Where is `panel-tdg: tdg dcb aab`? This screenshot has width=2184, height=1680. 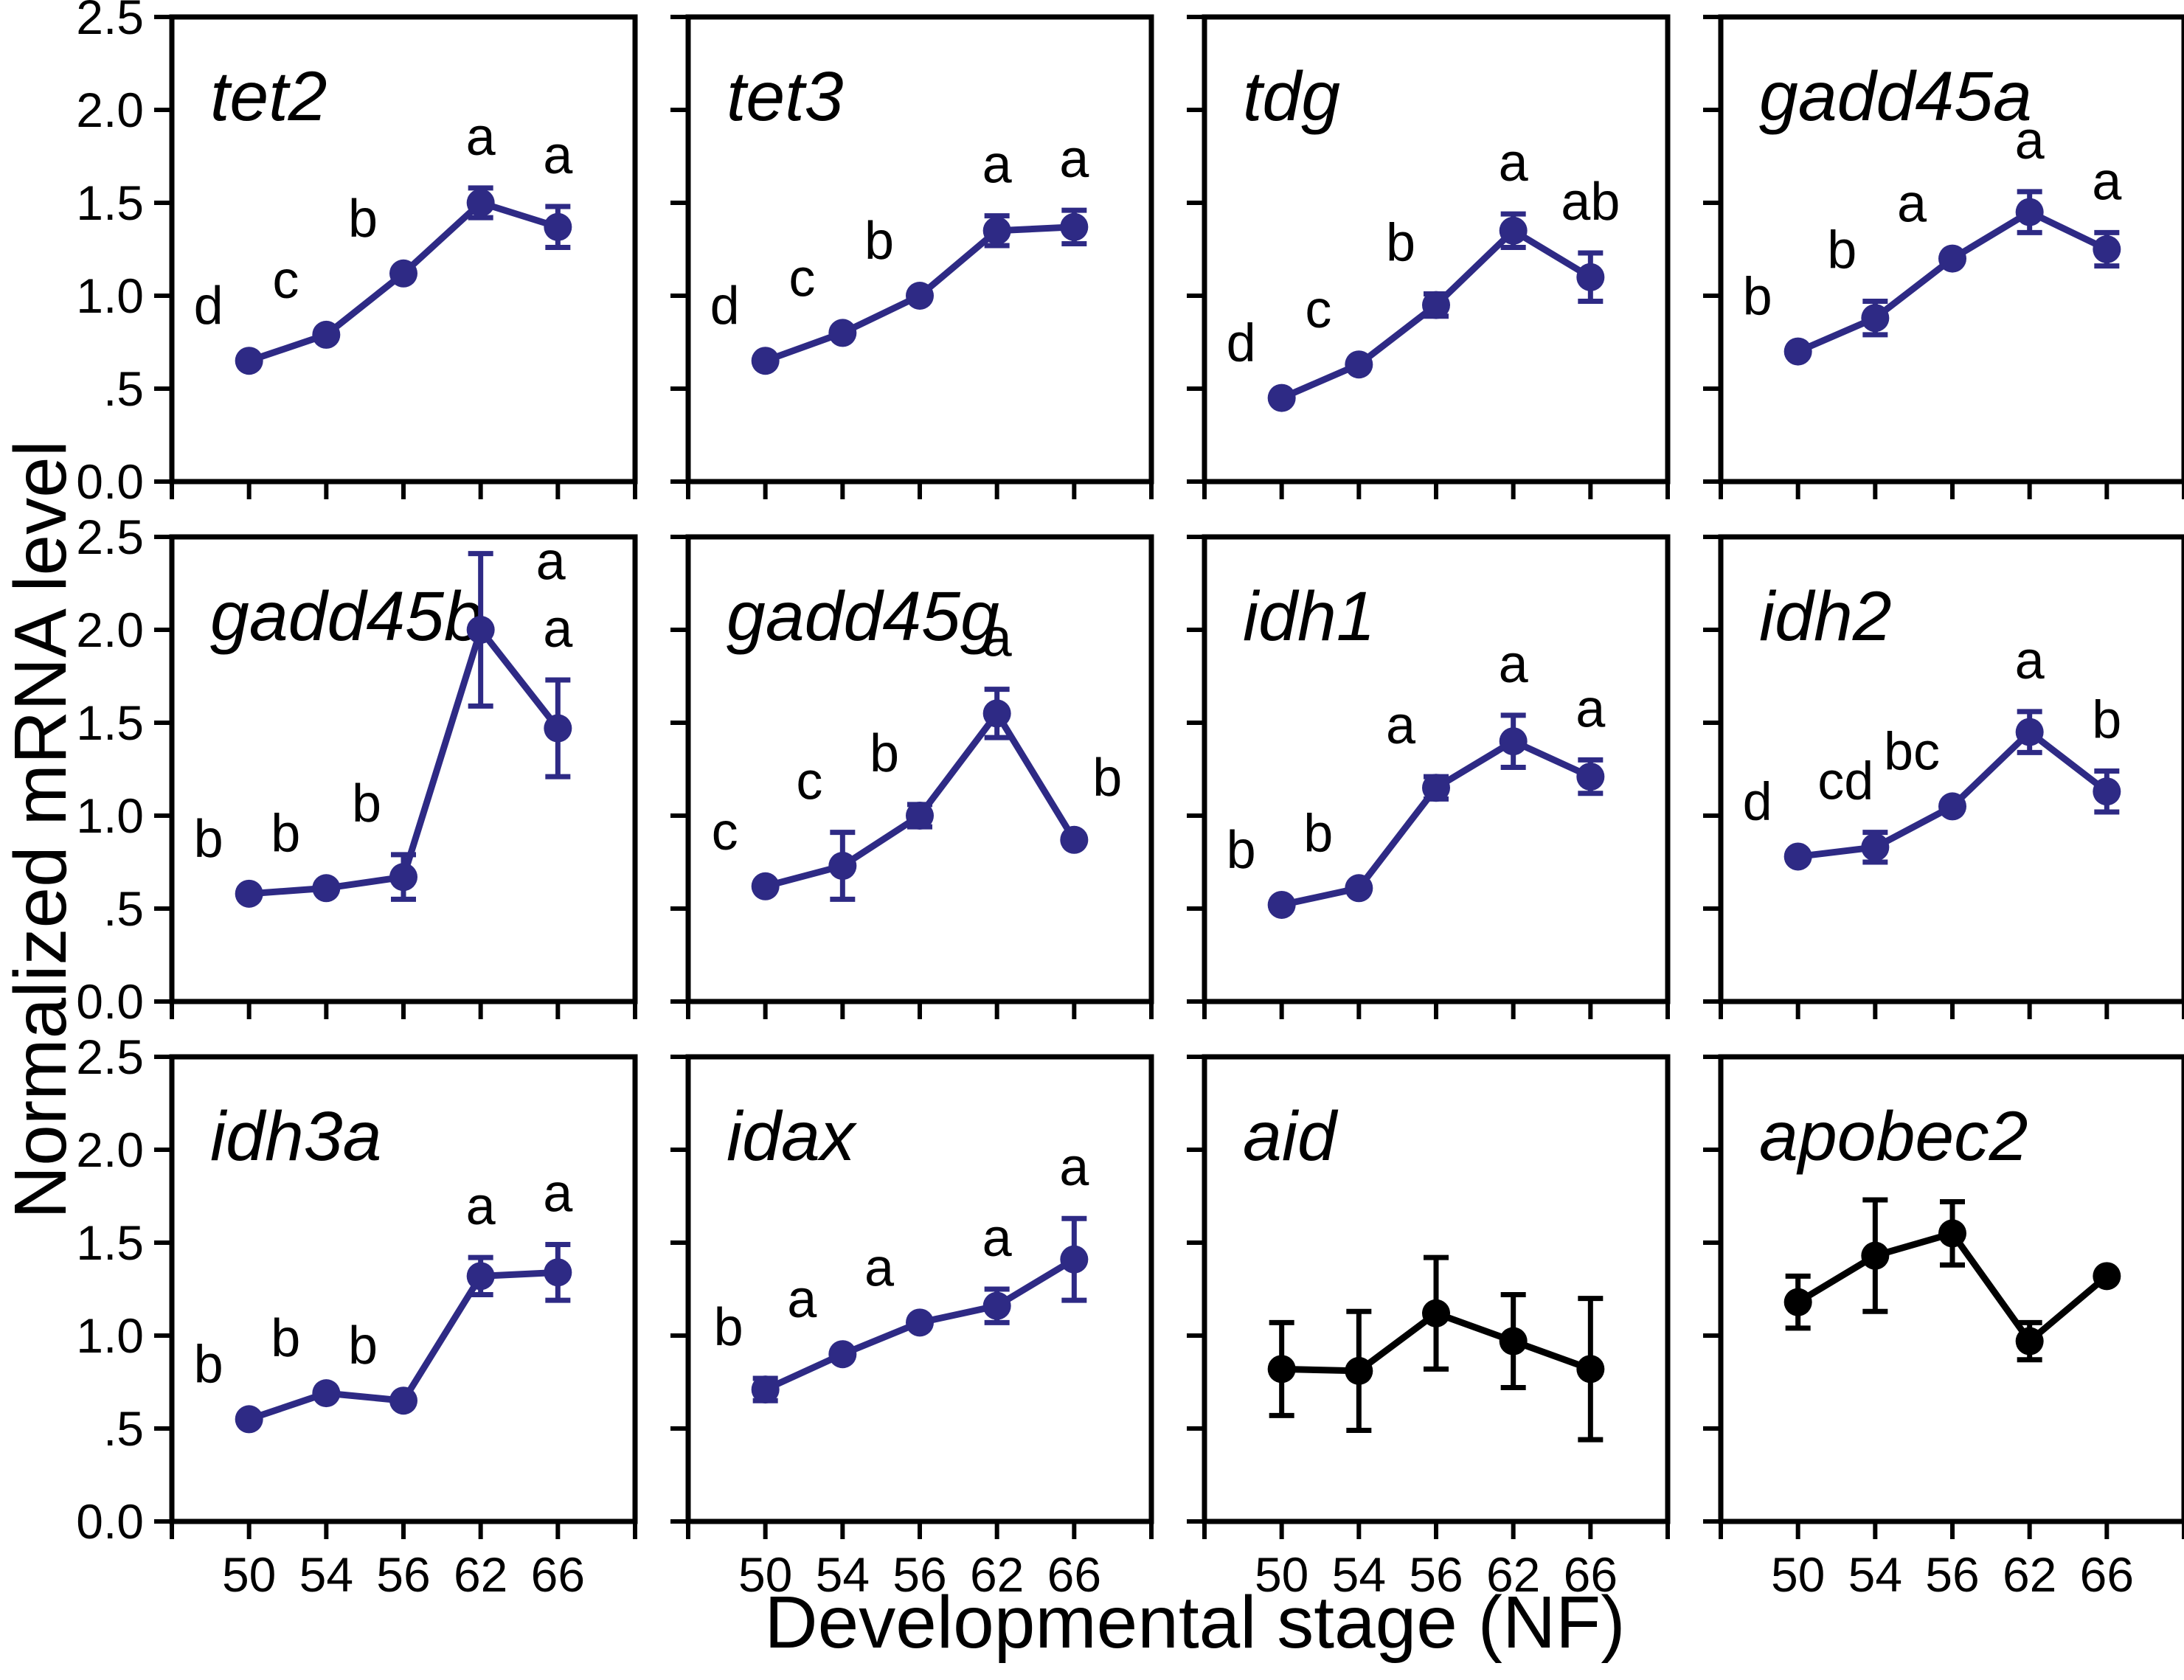
panel-tdg: tdg dcb aab is located at coordinates (1429, 257).